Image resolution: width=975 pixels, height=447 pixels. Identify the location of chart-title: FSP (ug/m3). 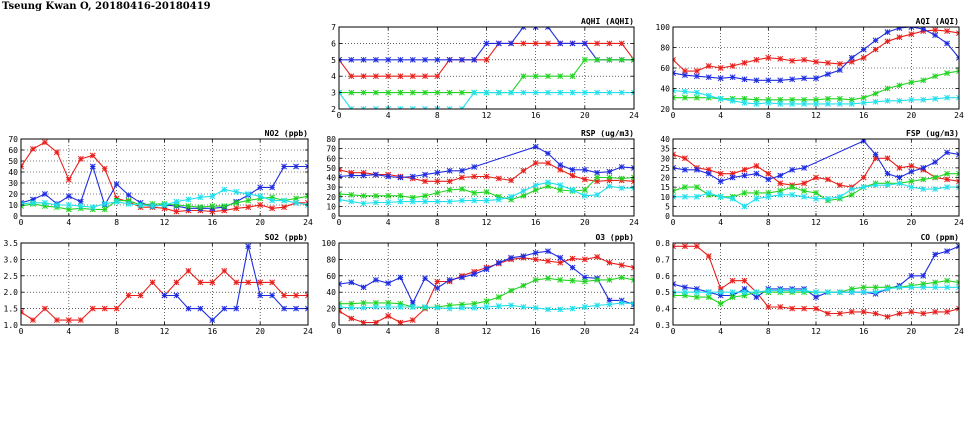
(932, 133).